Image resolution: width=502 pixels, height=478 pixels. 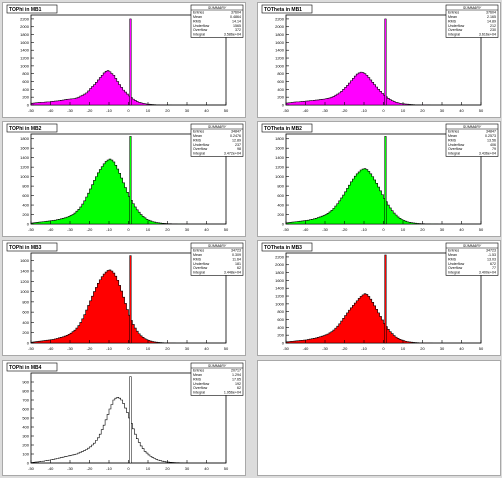 What do you see at coordinates (239, 388) in the screenshot?
I see `stats-value: 62` at bounding box center [239, 388].